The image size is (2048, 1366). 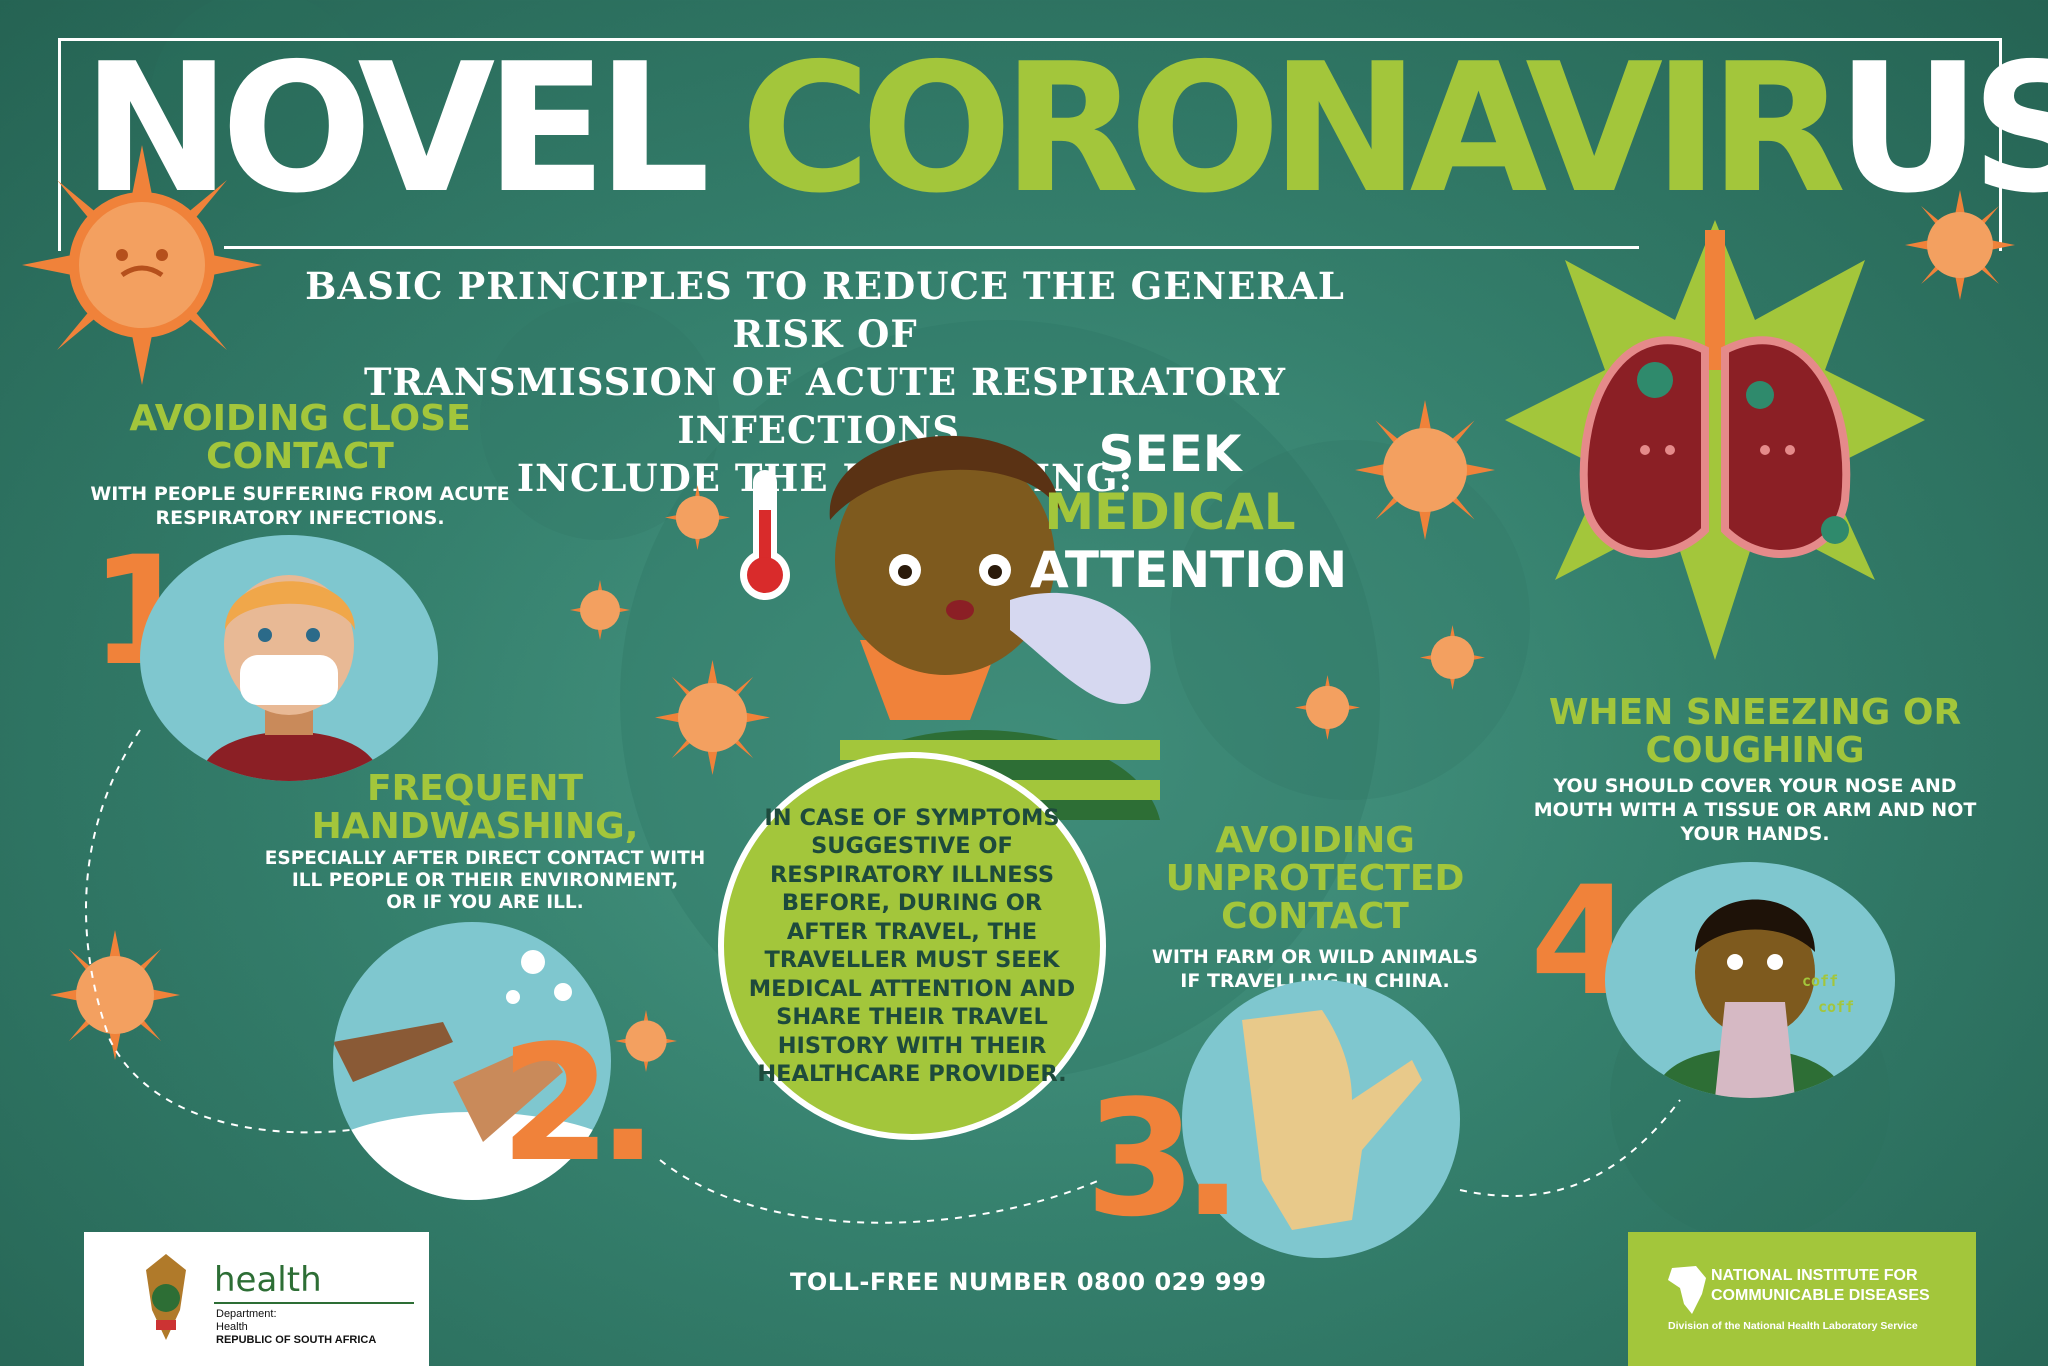 I want to click on step-3-heading-line-3: CONTACT, so click(x=1315, y=916).